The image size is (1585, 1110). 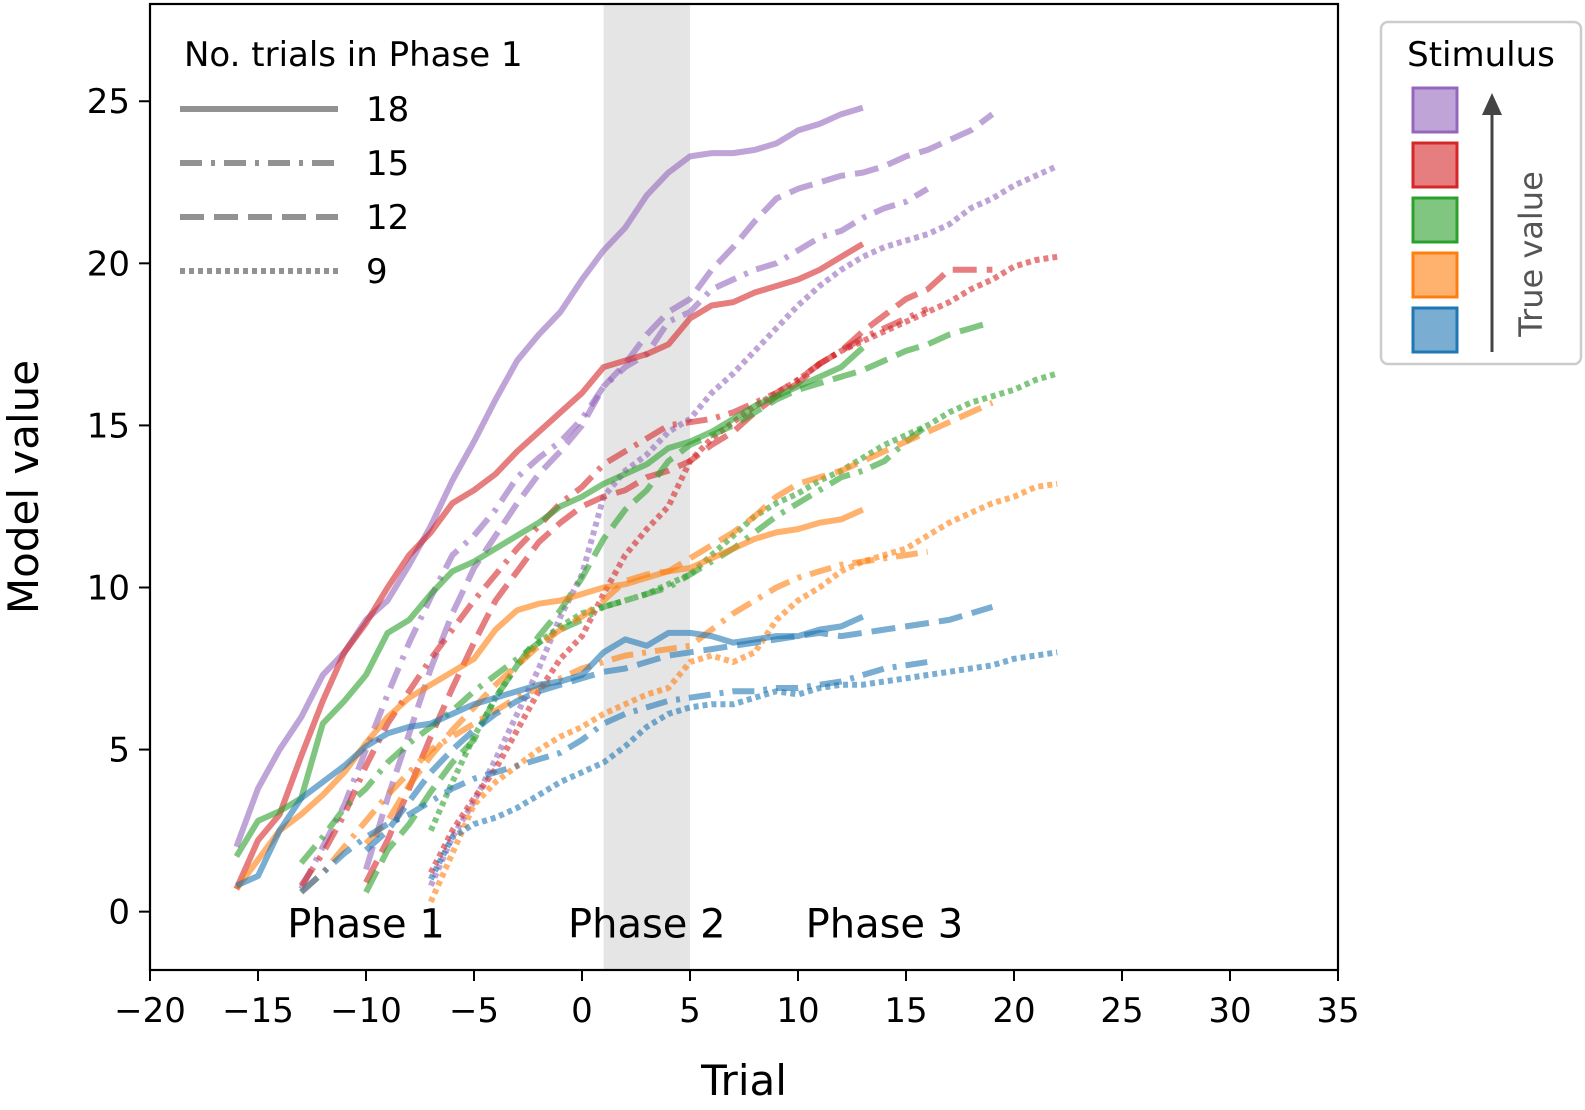 I want to click on x-tick-label: 0, so click(x=582, y=1011).